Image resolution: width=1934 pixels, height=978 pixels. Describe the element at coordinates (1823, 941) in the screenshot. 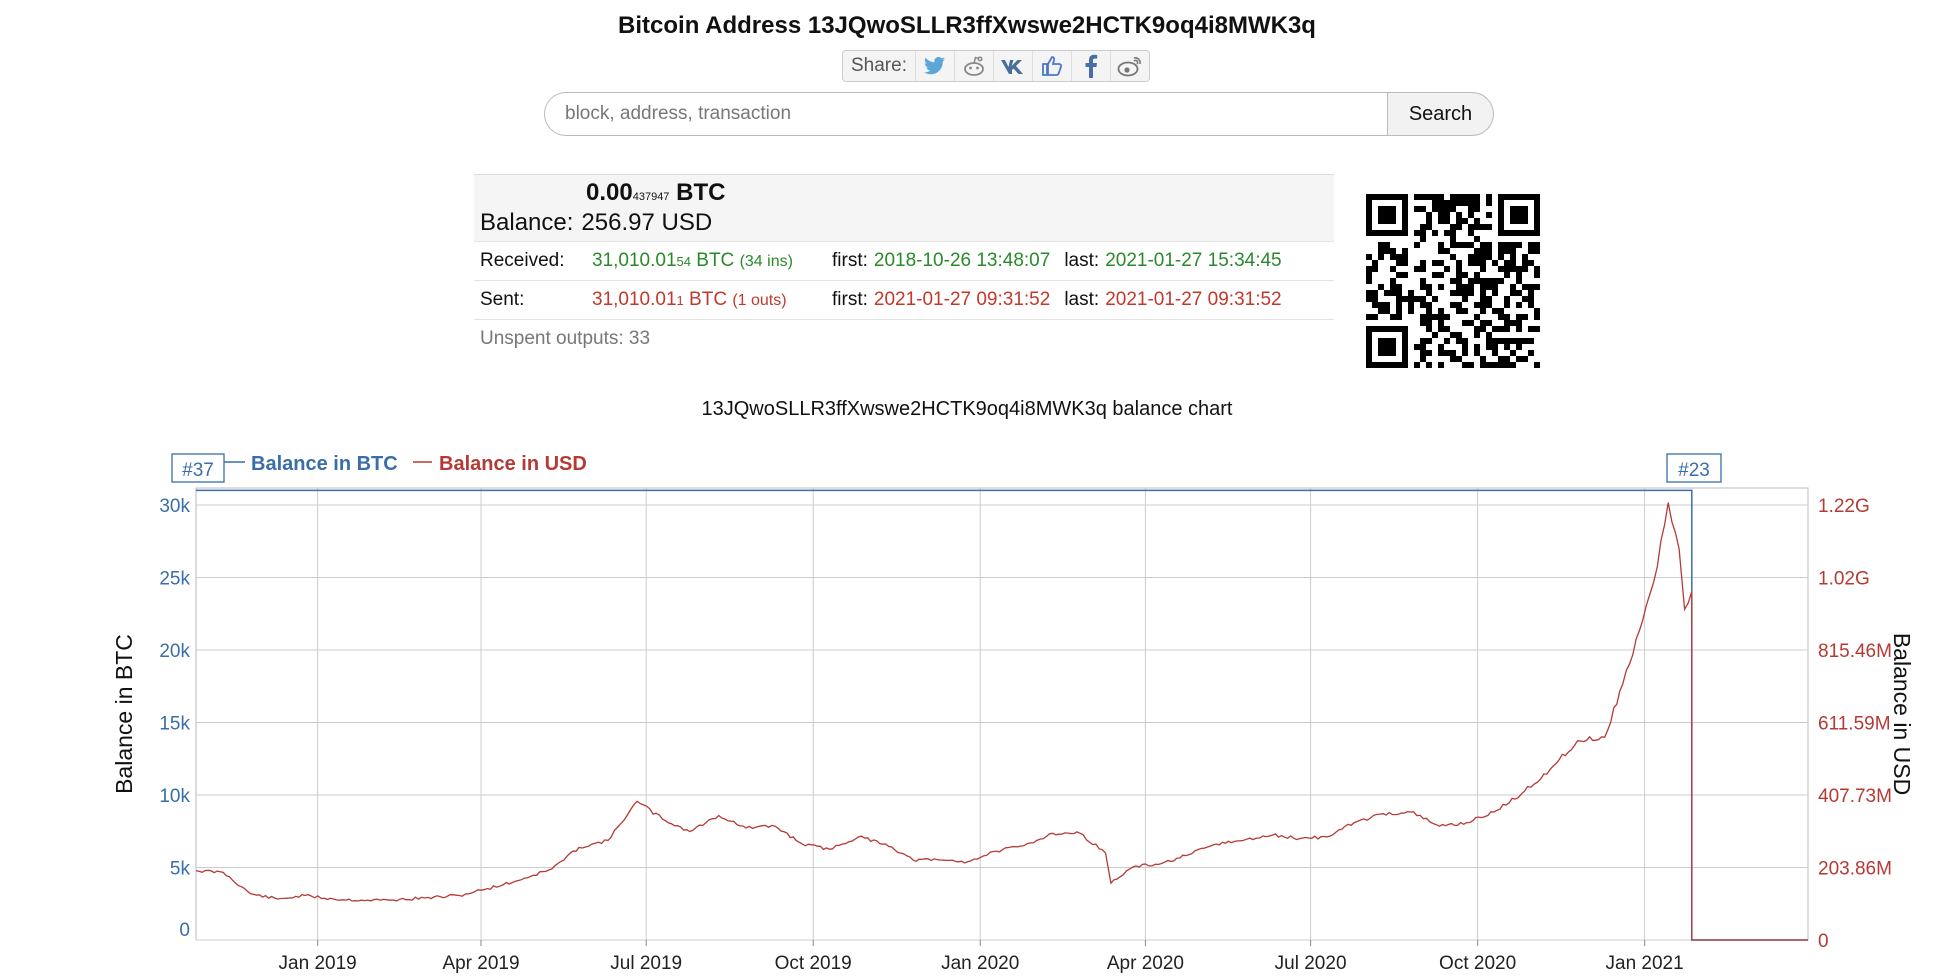

I see `y2-tick-label: 0` at that location.